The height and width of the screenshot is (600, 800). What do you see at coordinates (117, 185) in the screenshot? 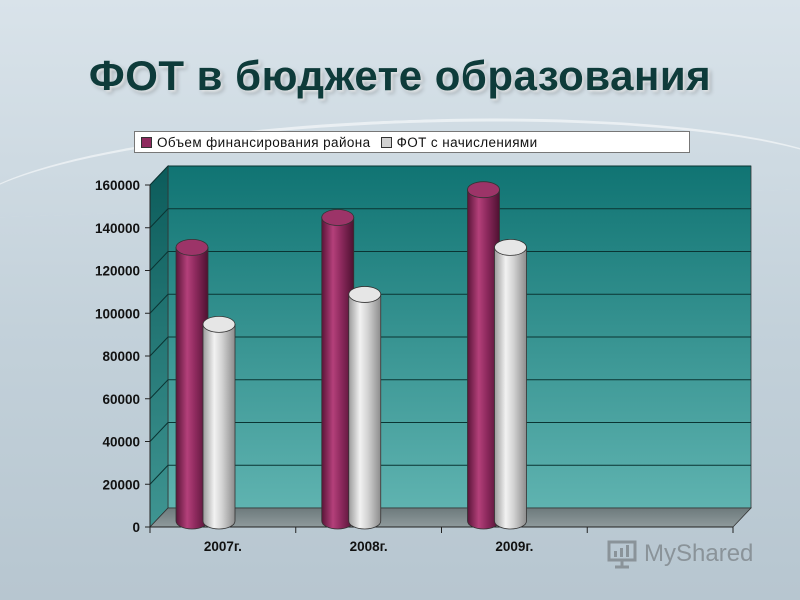
I see `y-tick-label: 160000` at bounding box center [117, 185].